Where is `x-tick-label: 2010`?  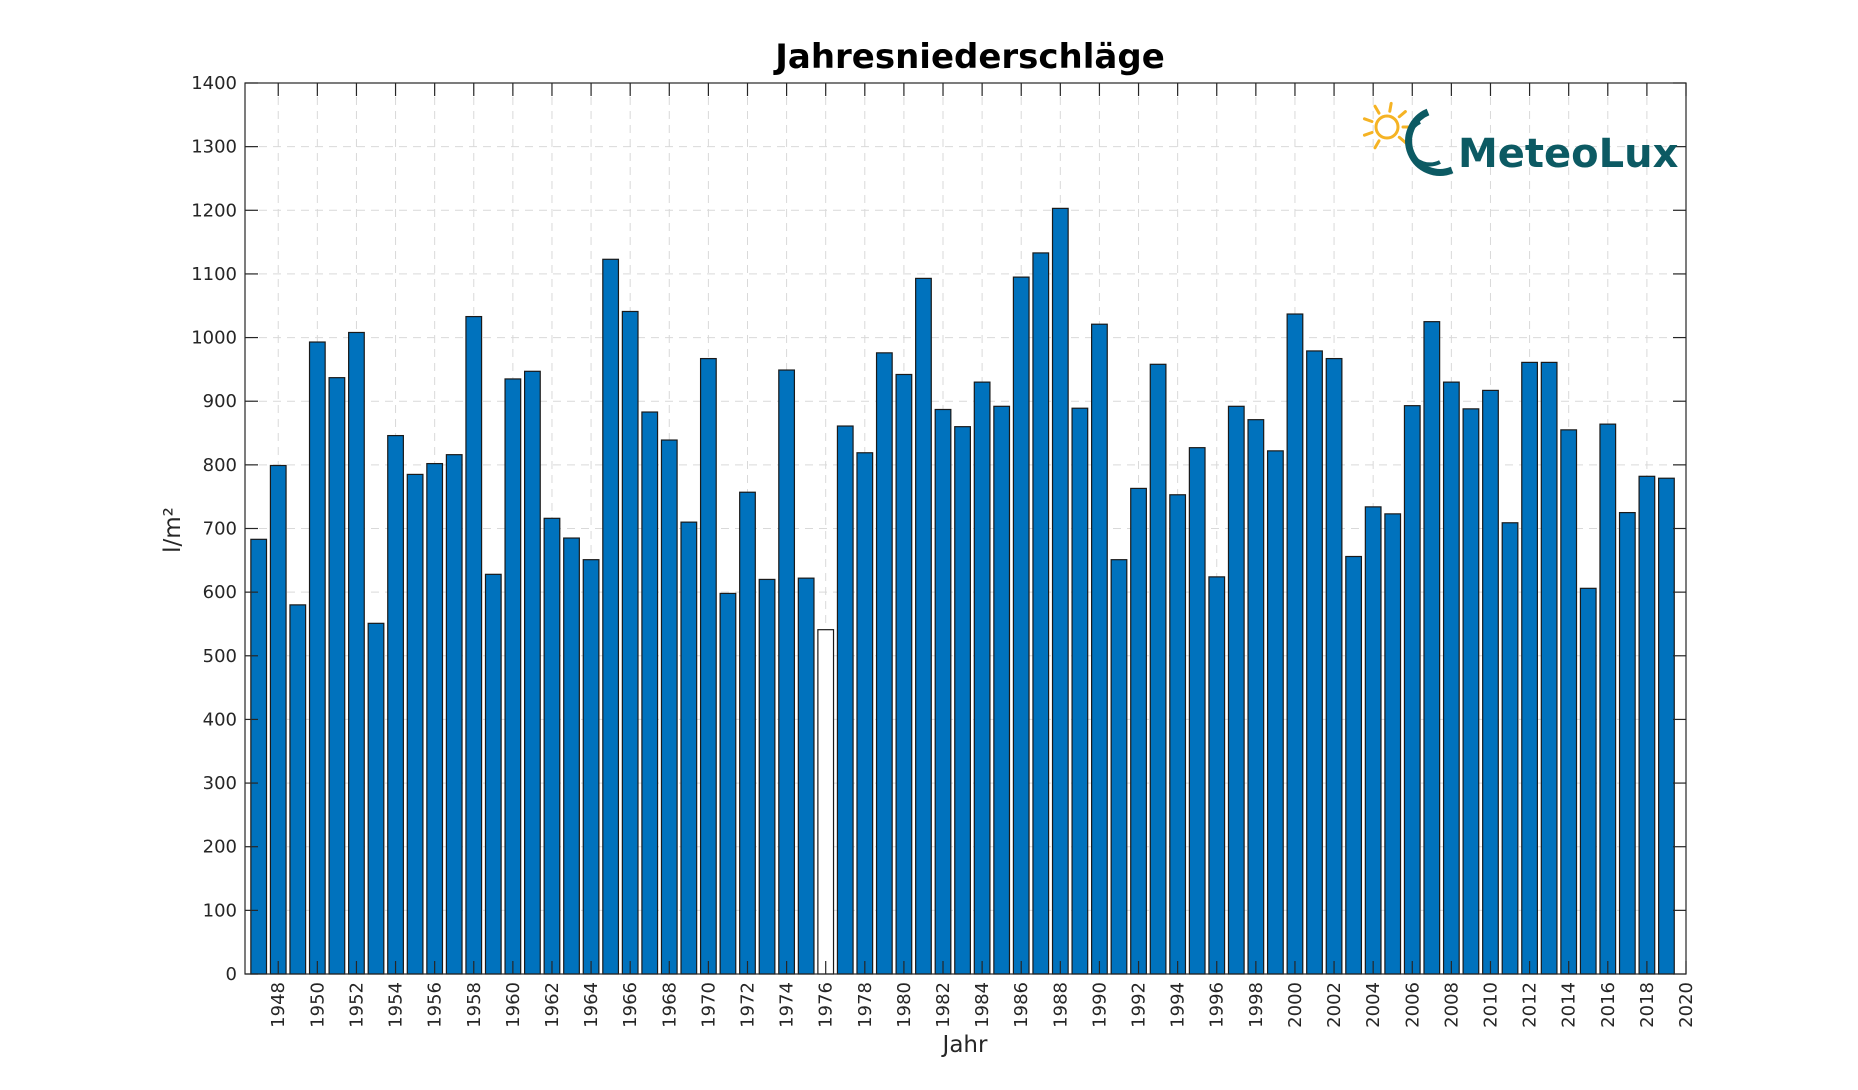 x-tick-label: 2010 is located at coordinates (1490, 1005).